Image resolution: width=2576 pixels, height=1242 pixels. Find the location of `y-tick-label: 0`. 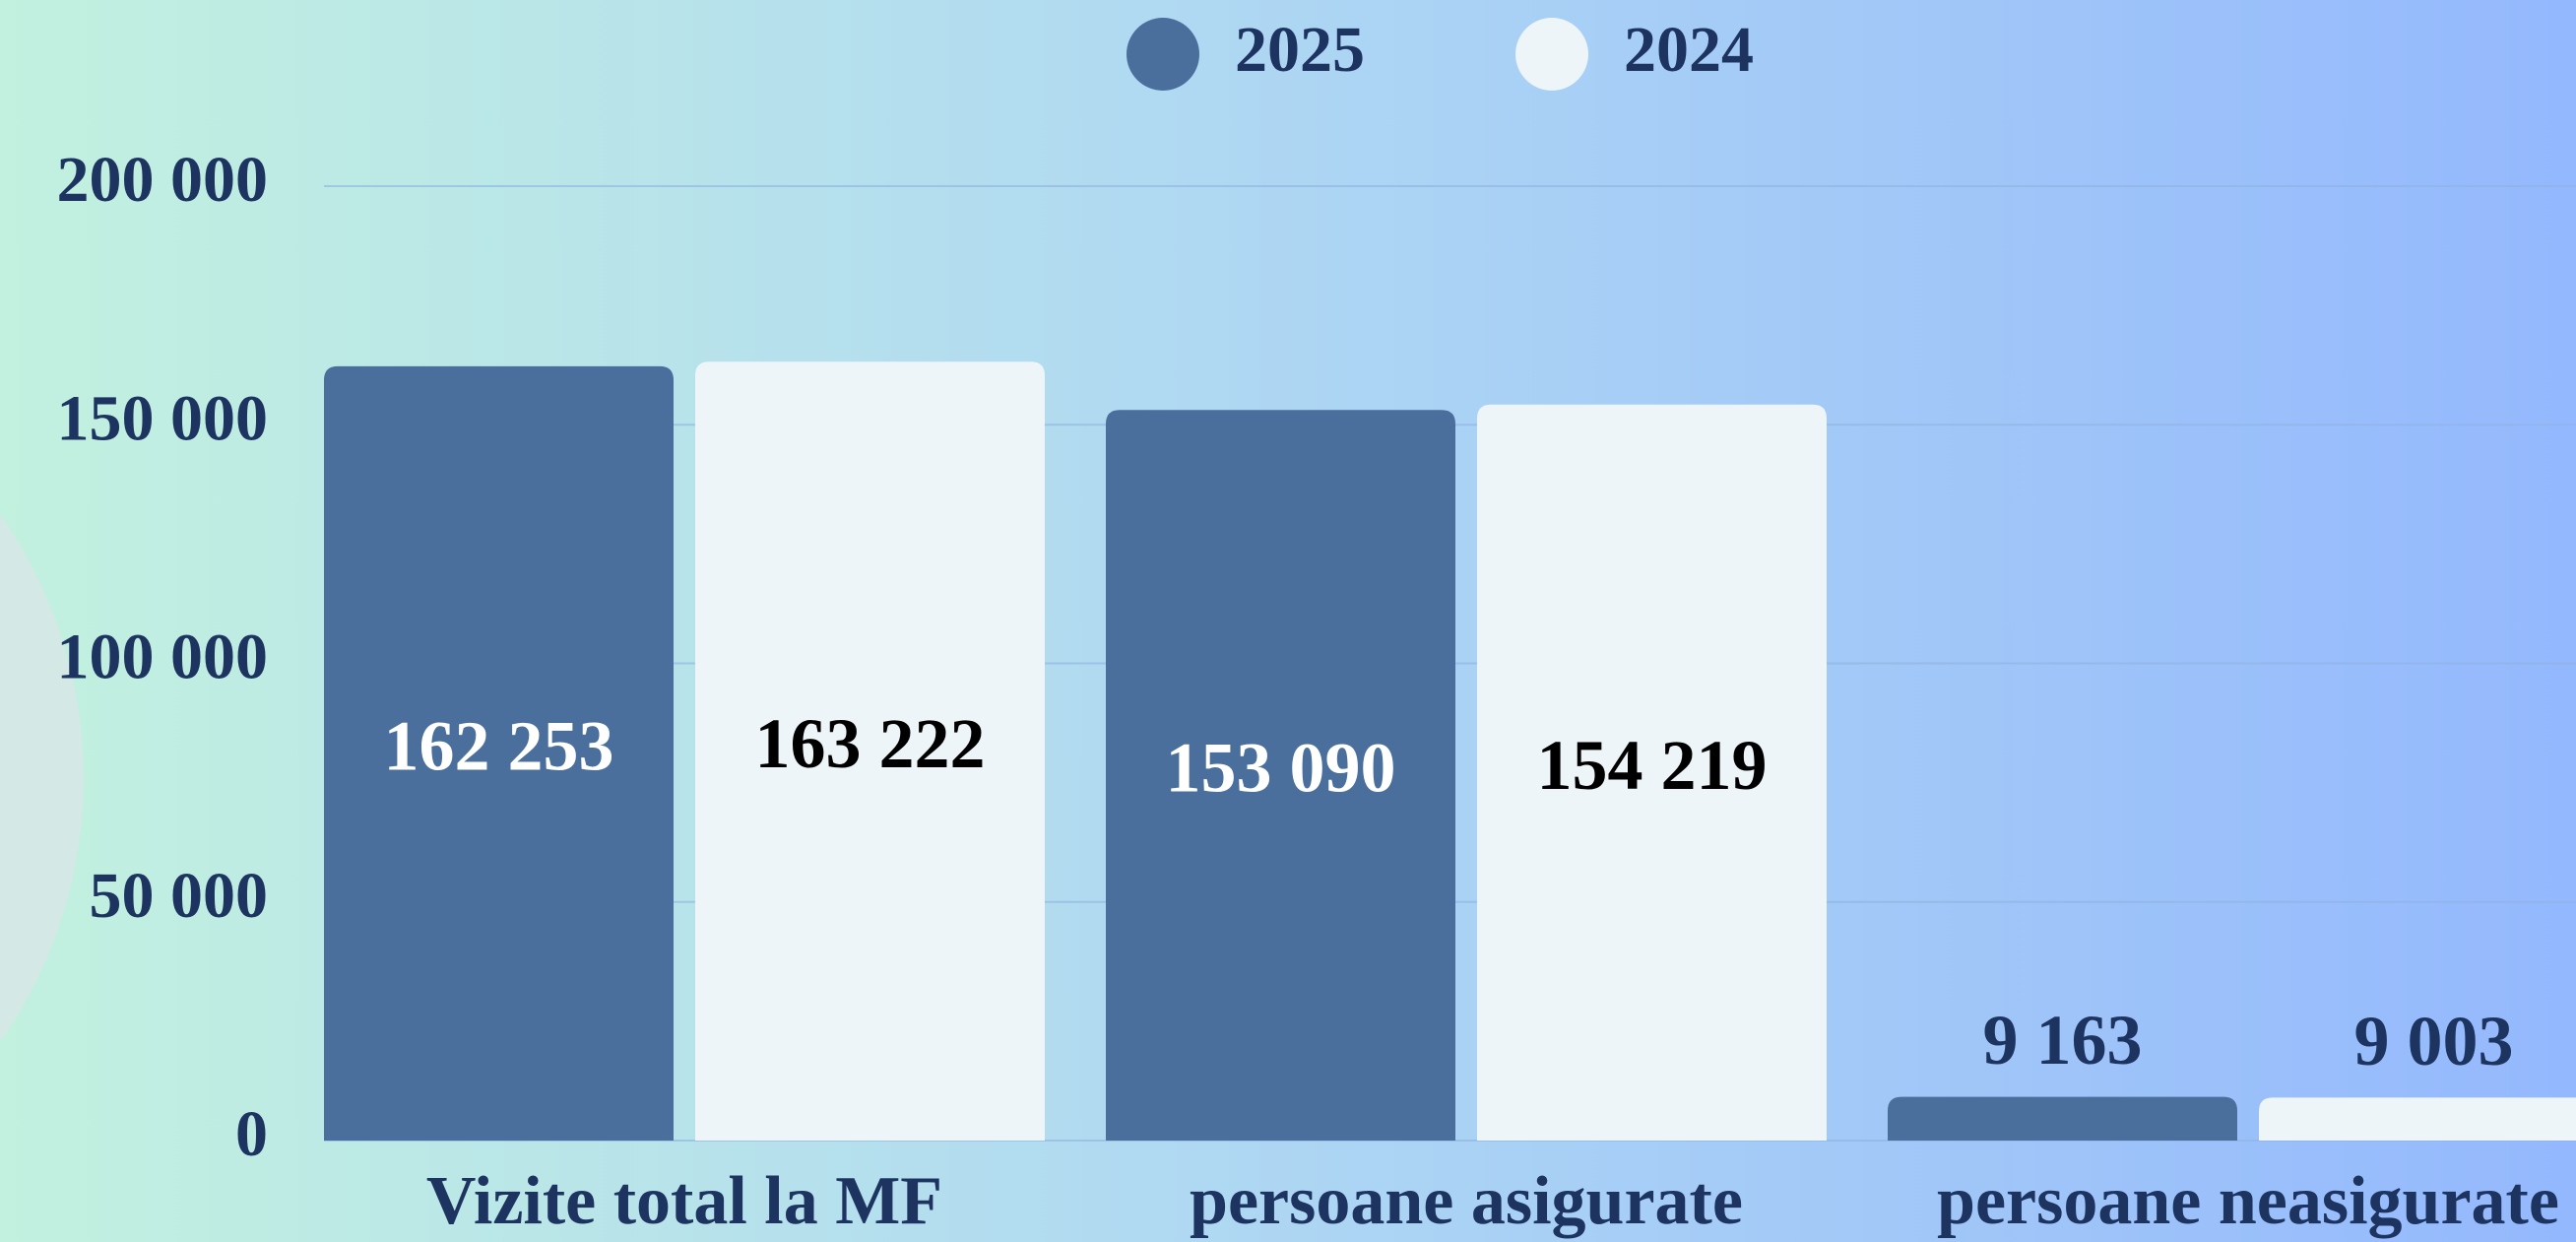

y-tick-label: 0 is located at coordinates (251, 1134).